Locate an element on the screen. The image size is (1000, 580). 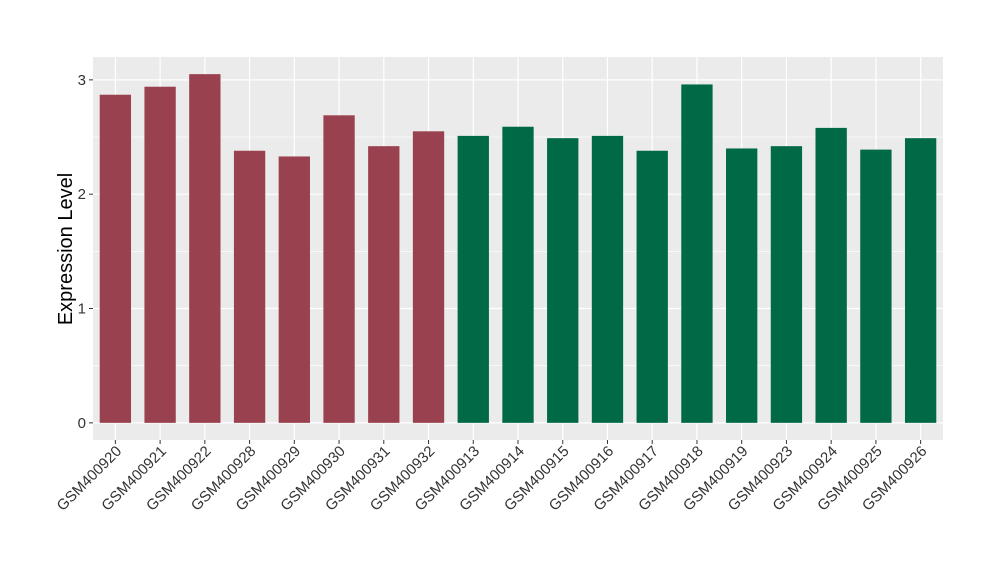
bar-GSM400920 is located at coordinates (115, 258).